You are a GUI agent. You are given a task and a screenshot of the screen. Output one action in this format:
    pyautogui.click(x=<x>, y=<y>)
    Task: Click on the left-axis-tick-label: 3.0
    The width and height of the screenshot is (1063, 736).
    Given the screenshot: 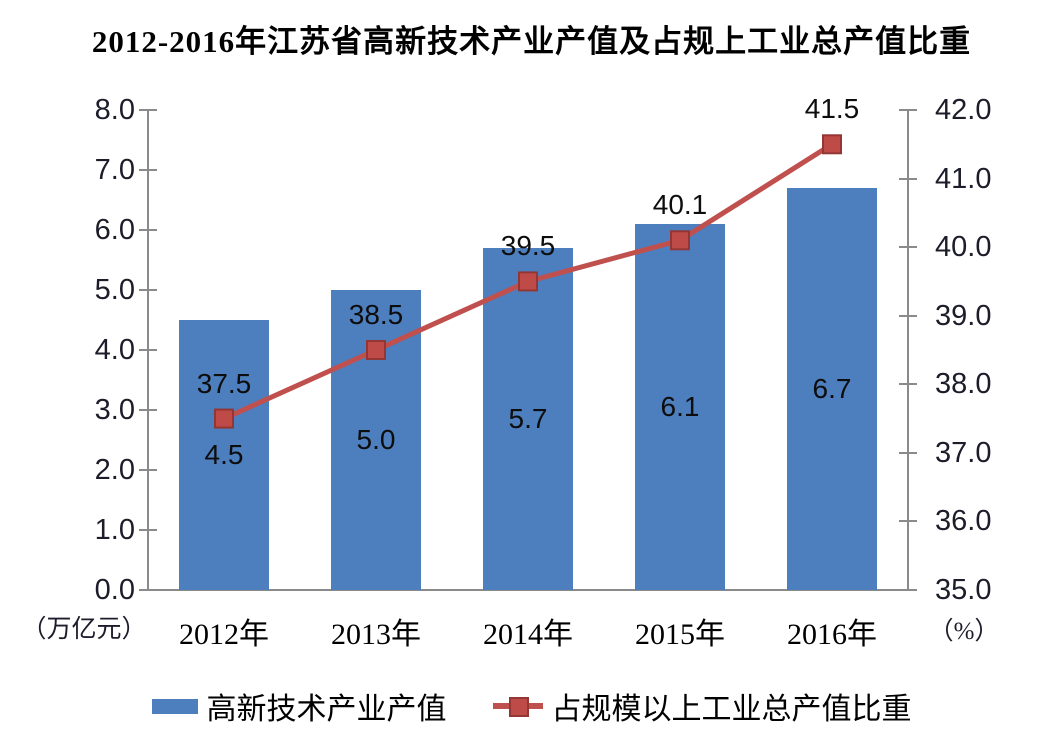 What is the action you would take?
    pyautogui.click(x=114, y=410)
    